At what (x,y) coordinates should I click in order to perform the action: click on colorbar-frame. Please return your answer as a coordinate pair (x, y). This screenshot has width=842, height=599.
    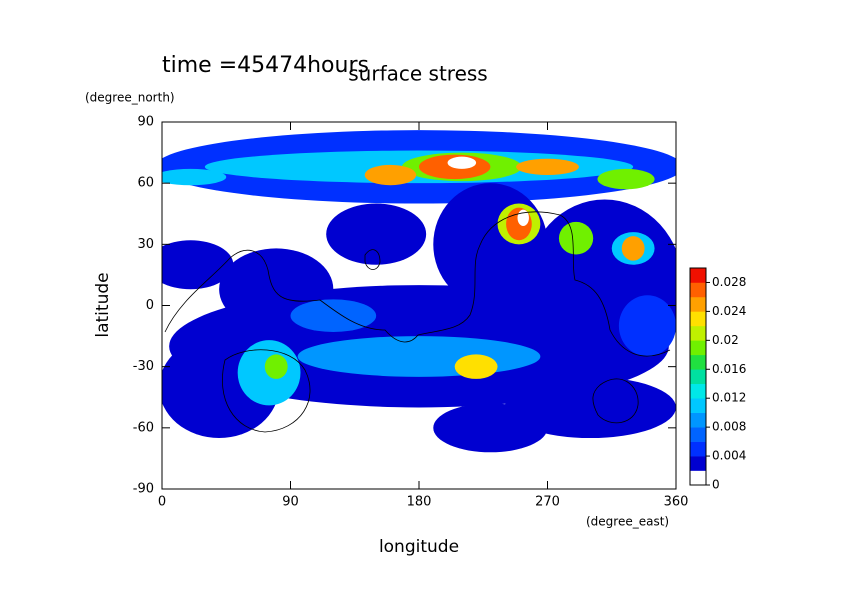
    Looking at the image, I should click on (698, 376).